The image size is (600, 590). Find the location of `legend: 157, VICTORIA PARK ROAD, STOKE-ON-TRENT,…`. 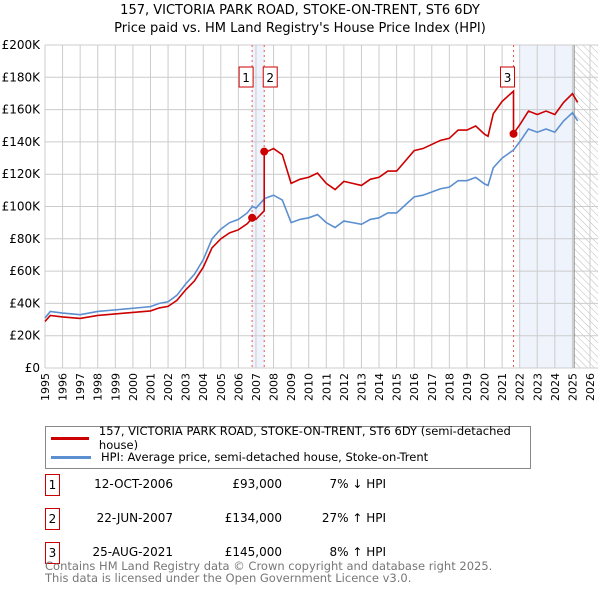

legend: 157, VICTORIA PARK ROAD, STOKE-ON-TRENT,… is located at coordinates (288, 446).